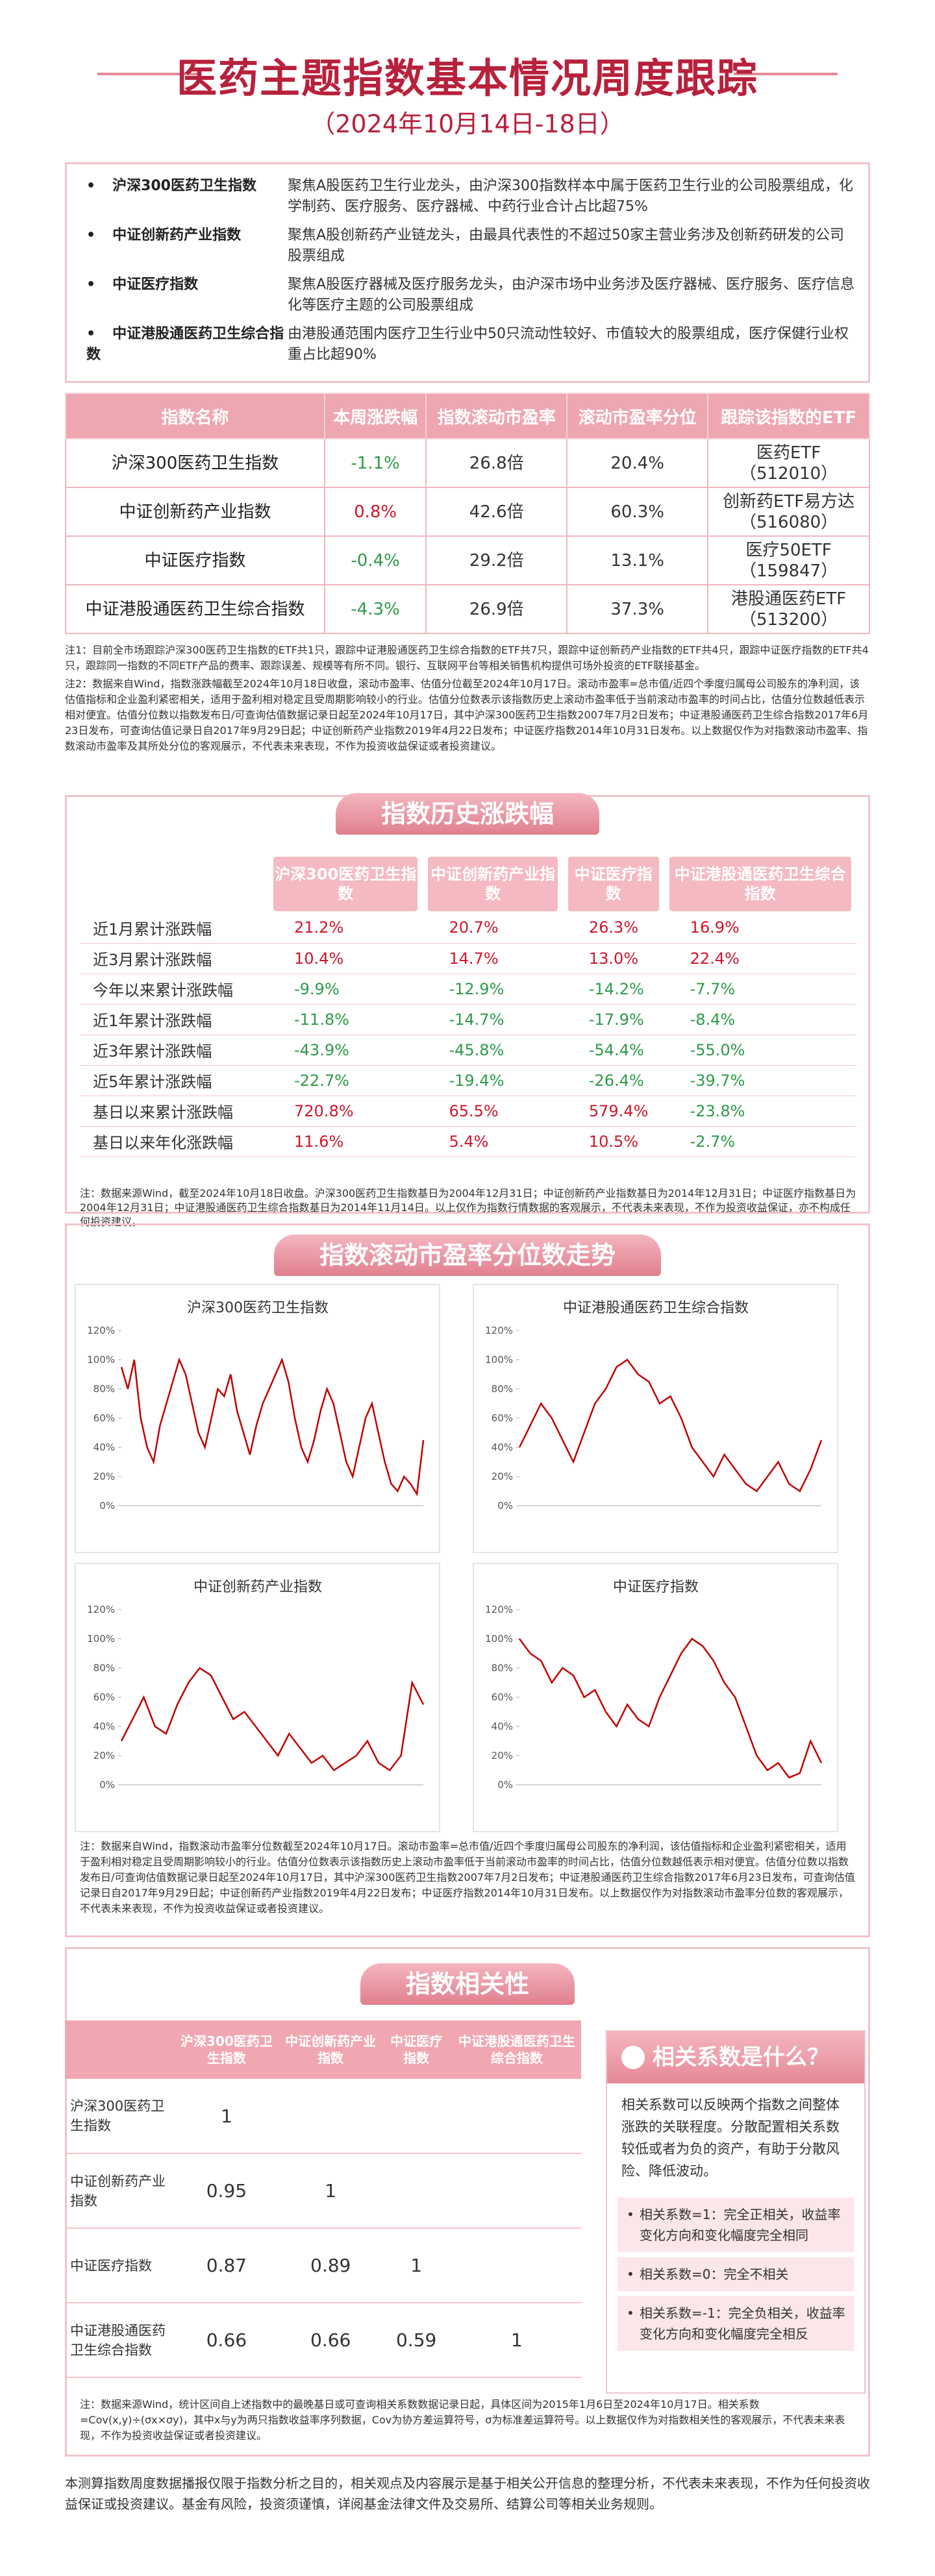  What do you see at coordinates (345, 989) in the screenshot?
I see `return-value: -9.9%` at bounding box center [345, 989].